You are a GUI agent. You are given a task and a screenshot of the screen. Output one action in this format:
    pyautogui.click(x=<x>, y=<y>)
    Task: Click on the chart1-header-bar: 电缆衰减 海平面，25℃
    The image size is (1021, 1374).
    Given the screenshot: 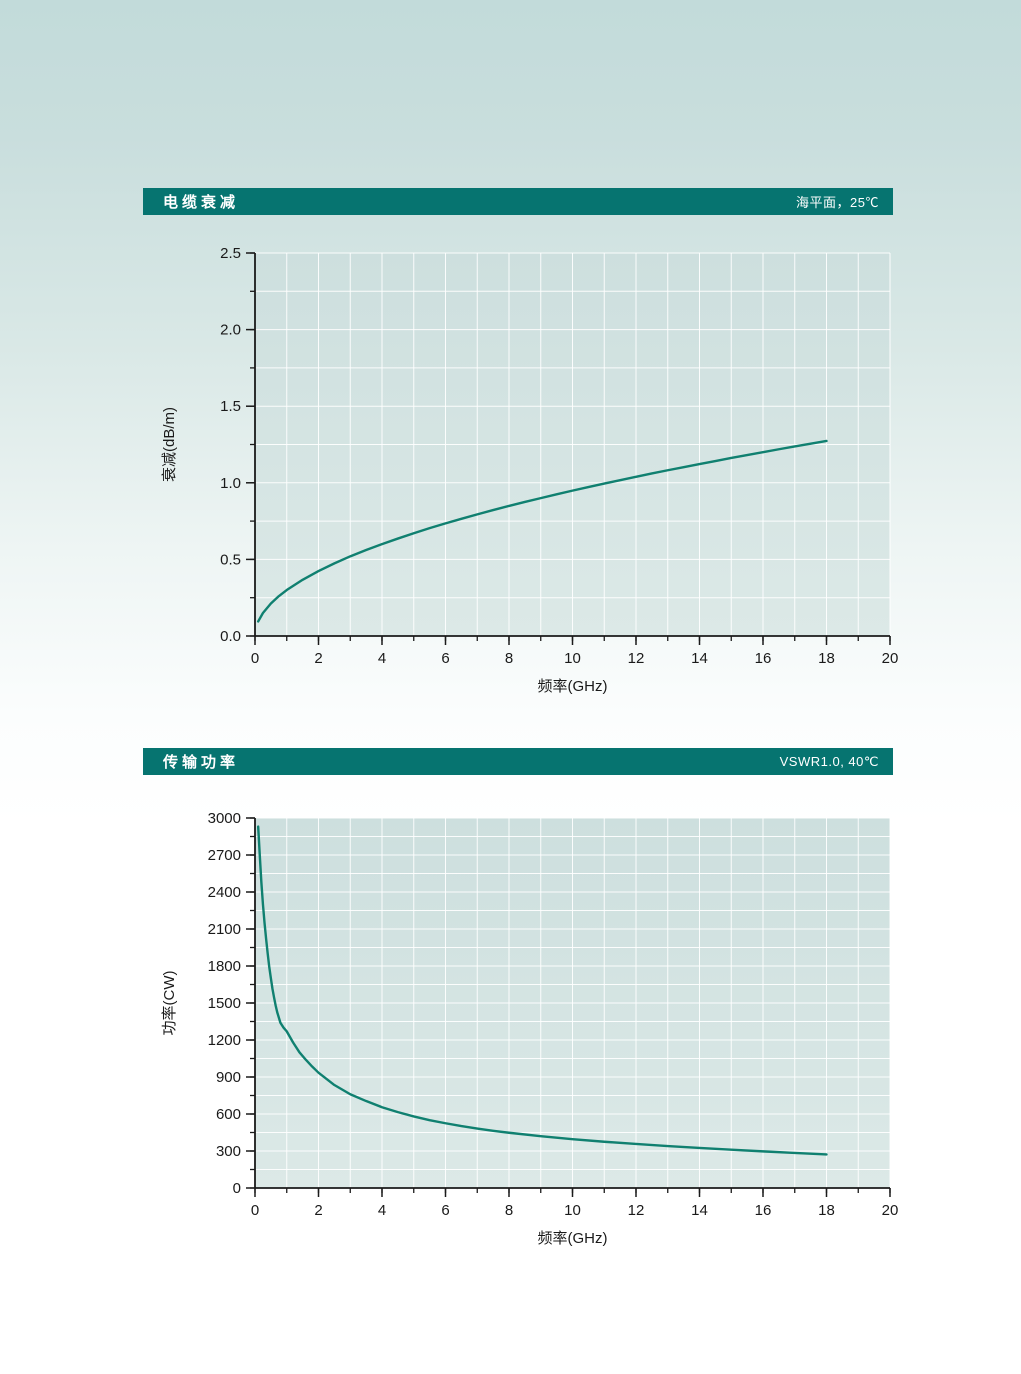 What is the action you would take?
    pyautogui.click(x=518, y=201)
    